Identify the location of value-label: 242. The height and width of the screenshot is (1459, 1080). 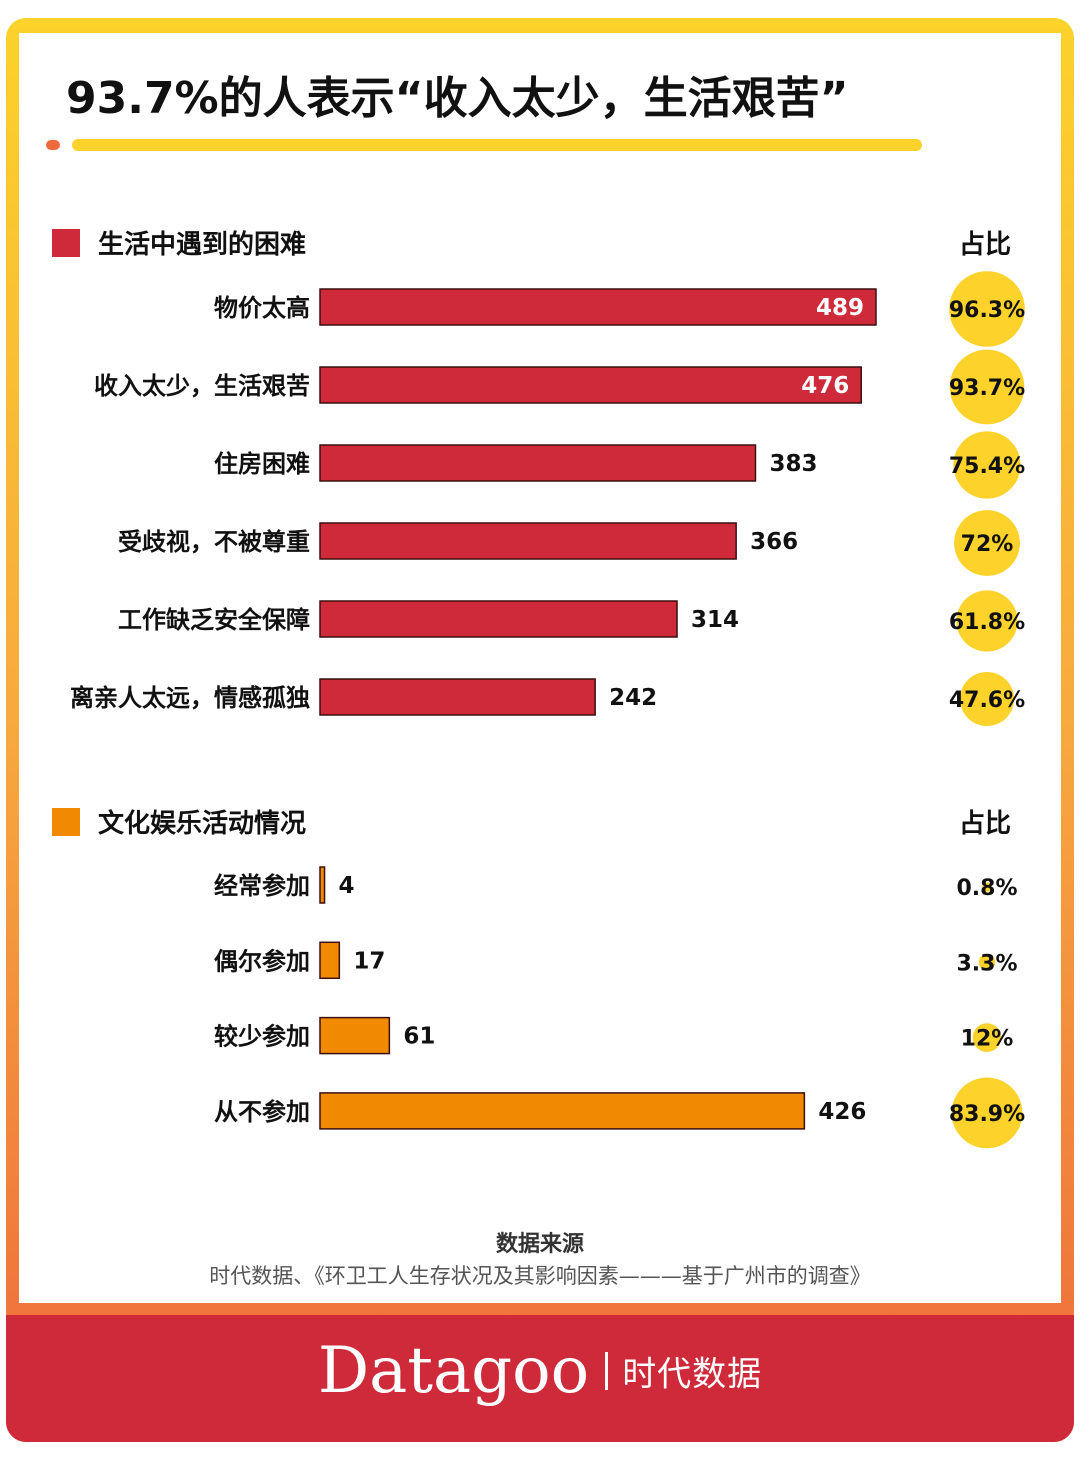
(633, 698).